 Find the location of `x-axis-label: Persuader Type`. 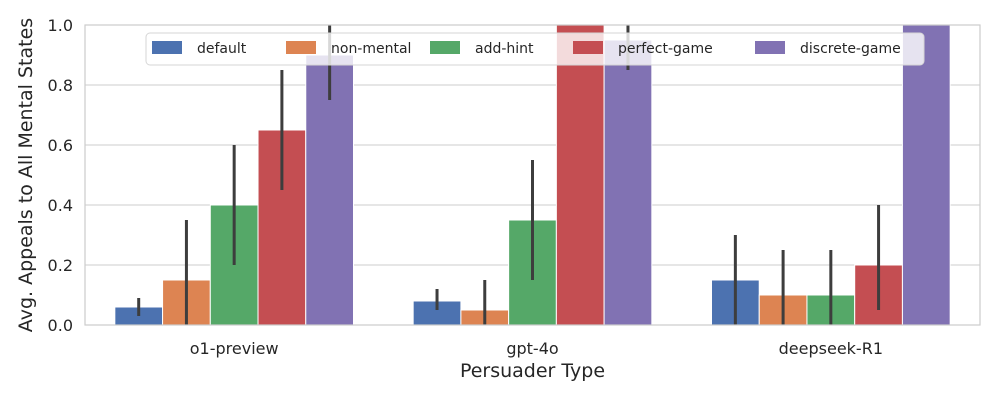

x-axis-label: Persuader Type is located at coordinates (532, 371).